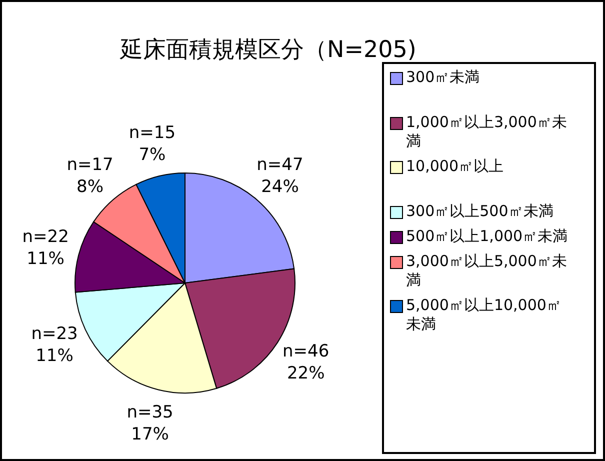 This screenshot has width=605, height=461. What do you see at coordinates (54, 345) in the screenshot?
I see `data-label: n=23 11%` at bounding box center [54, 345].